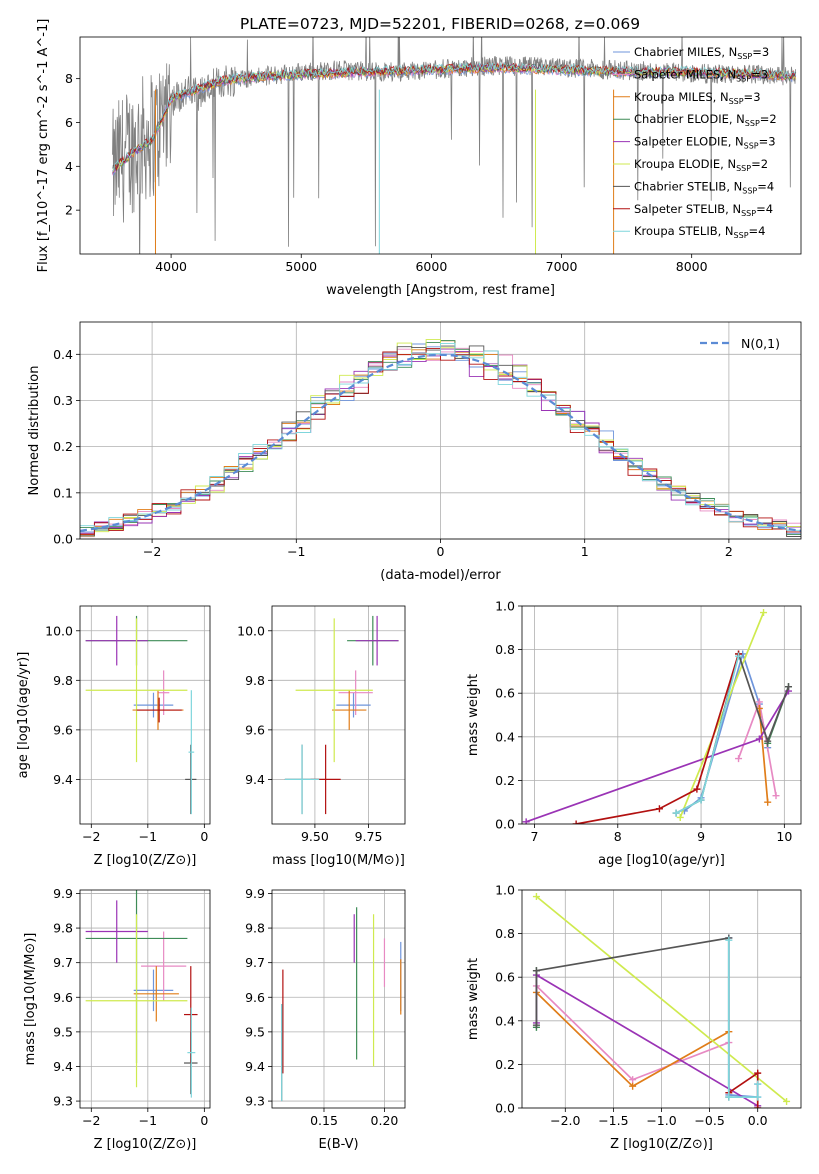 This screenshot has width=819, height=1174. I want to click on y-tick-label: 9.5, so click(63, 1031).